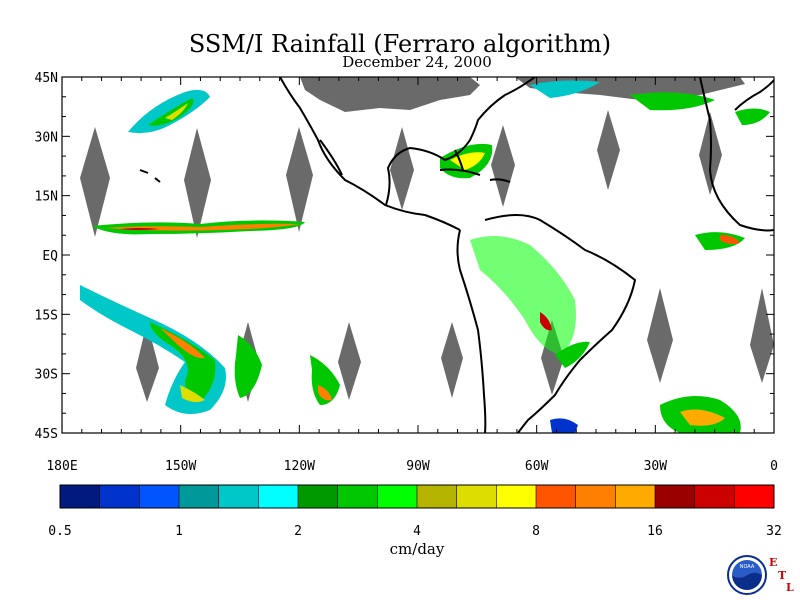  I want to click on longitude-labels: 180E 150W 120W 90W 60W 30W 0, so click(412, 466).